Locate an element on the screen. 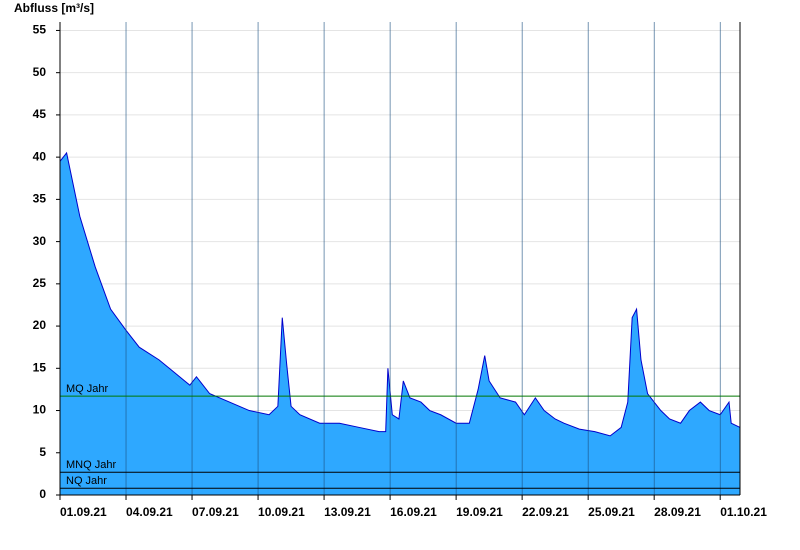 This screenshot has height=550, width=800. y-tick-label: 15 is located at coordinates (40, 367).